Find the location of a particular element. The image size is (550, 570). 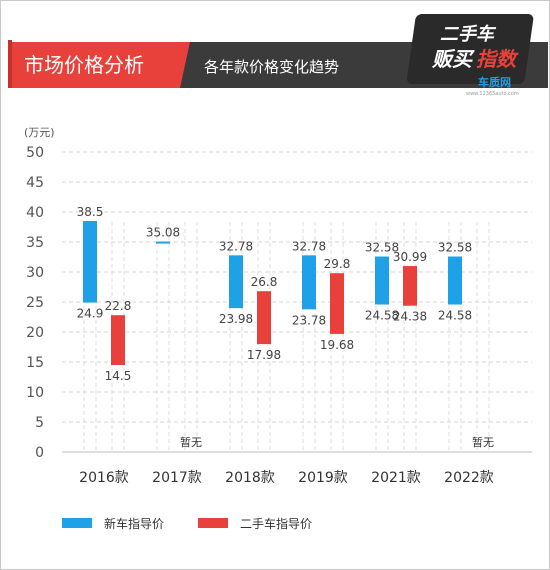

x-tick-label: 2017款 is located at coordinates (177, 478).